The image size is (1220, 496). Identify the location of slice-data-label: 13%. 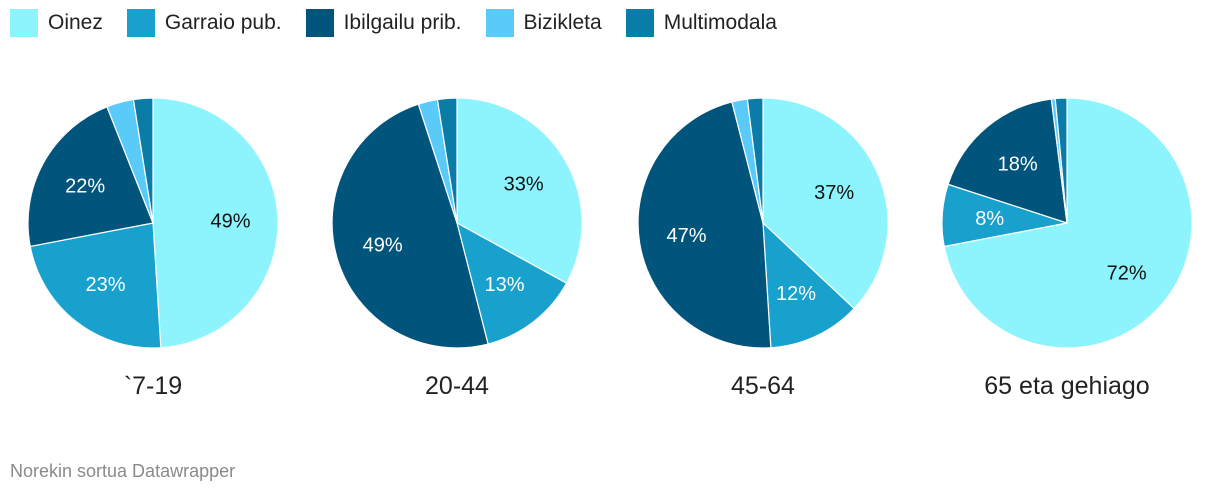
(504, 285).